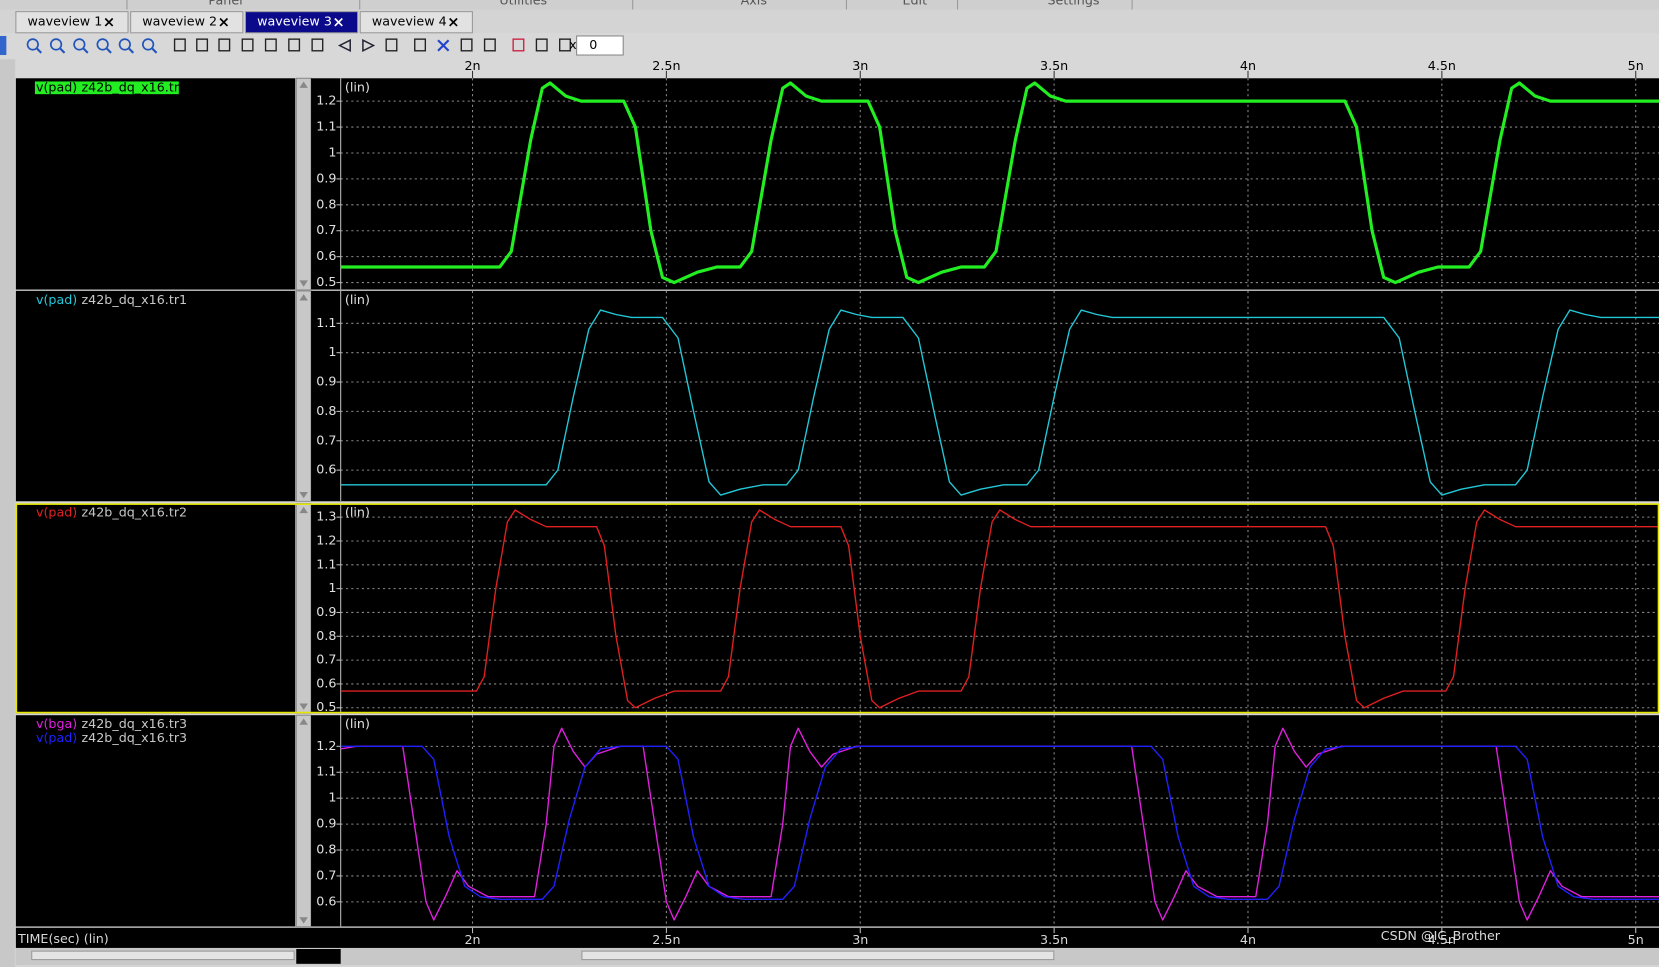 This screenshot has height=967, width=1659. I want to click on cursor-field-value: 0, so click(593, 44).